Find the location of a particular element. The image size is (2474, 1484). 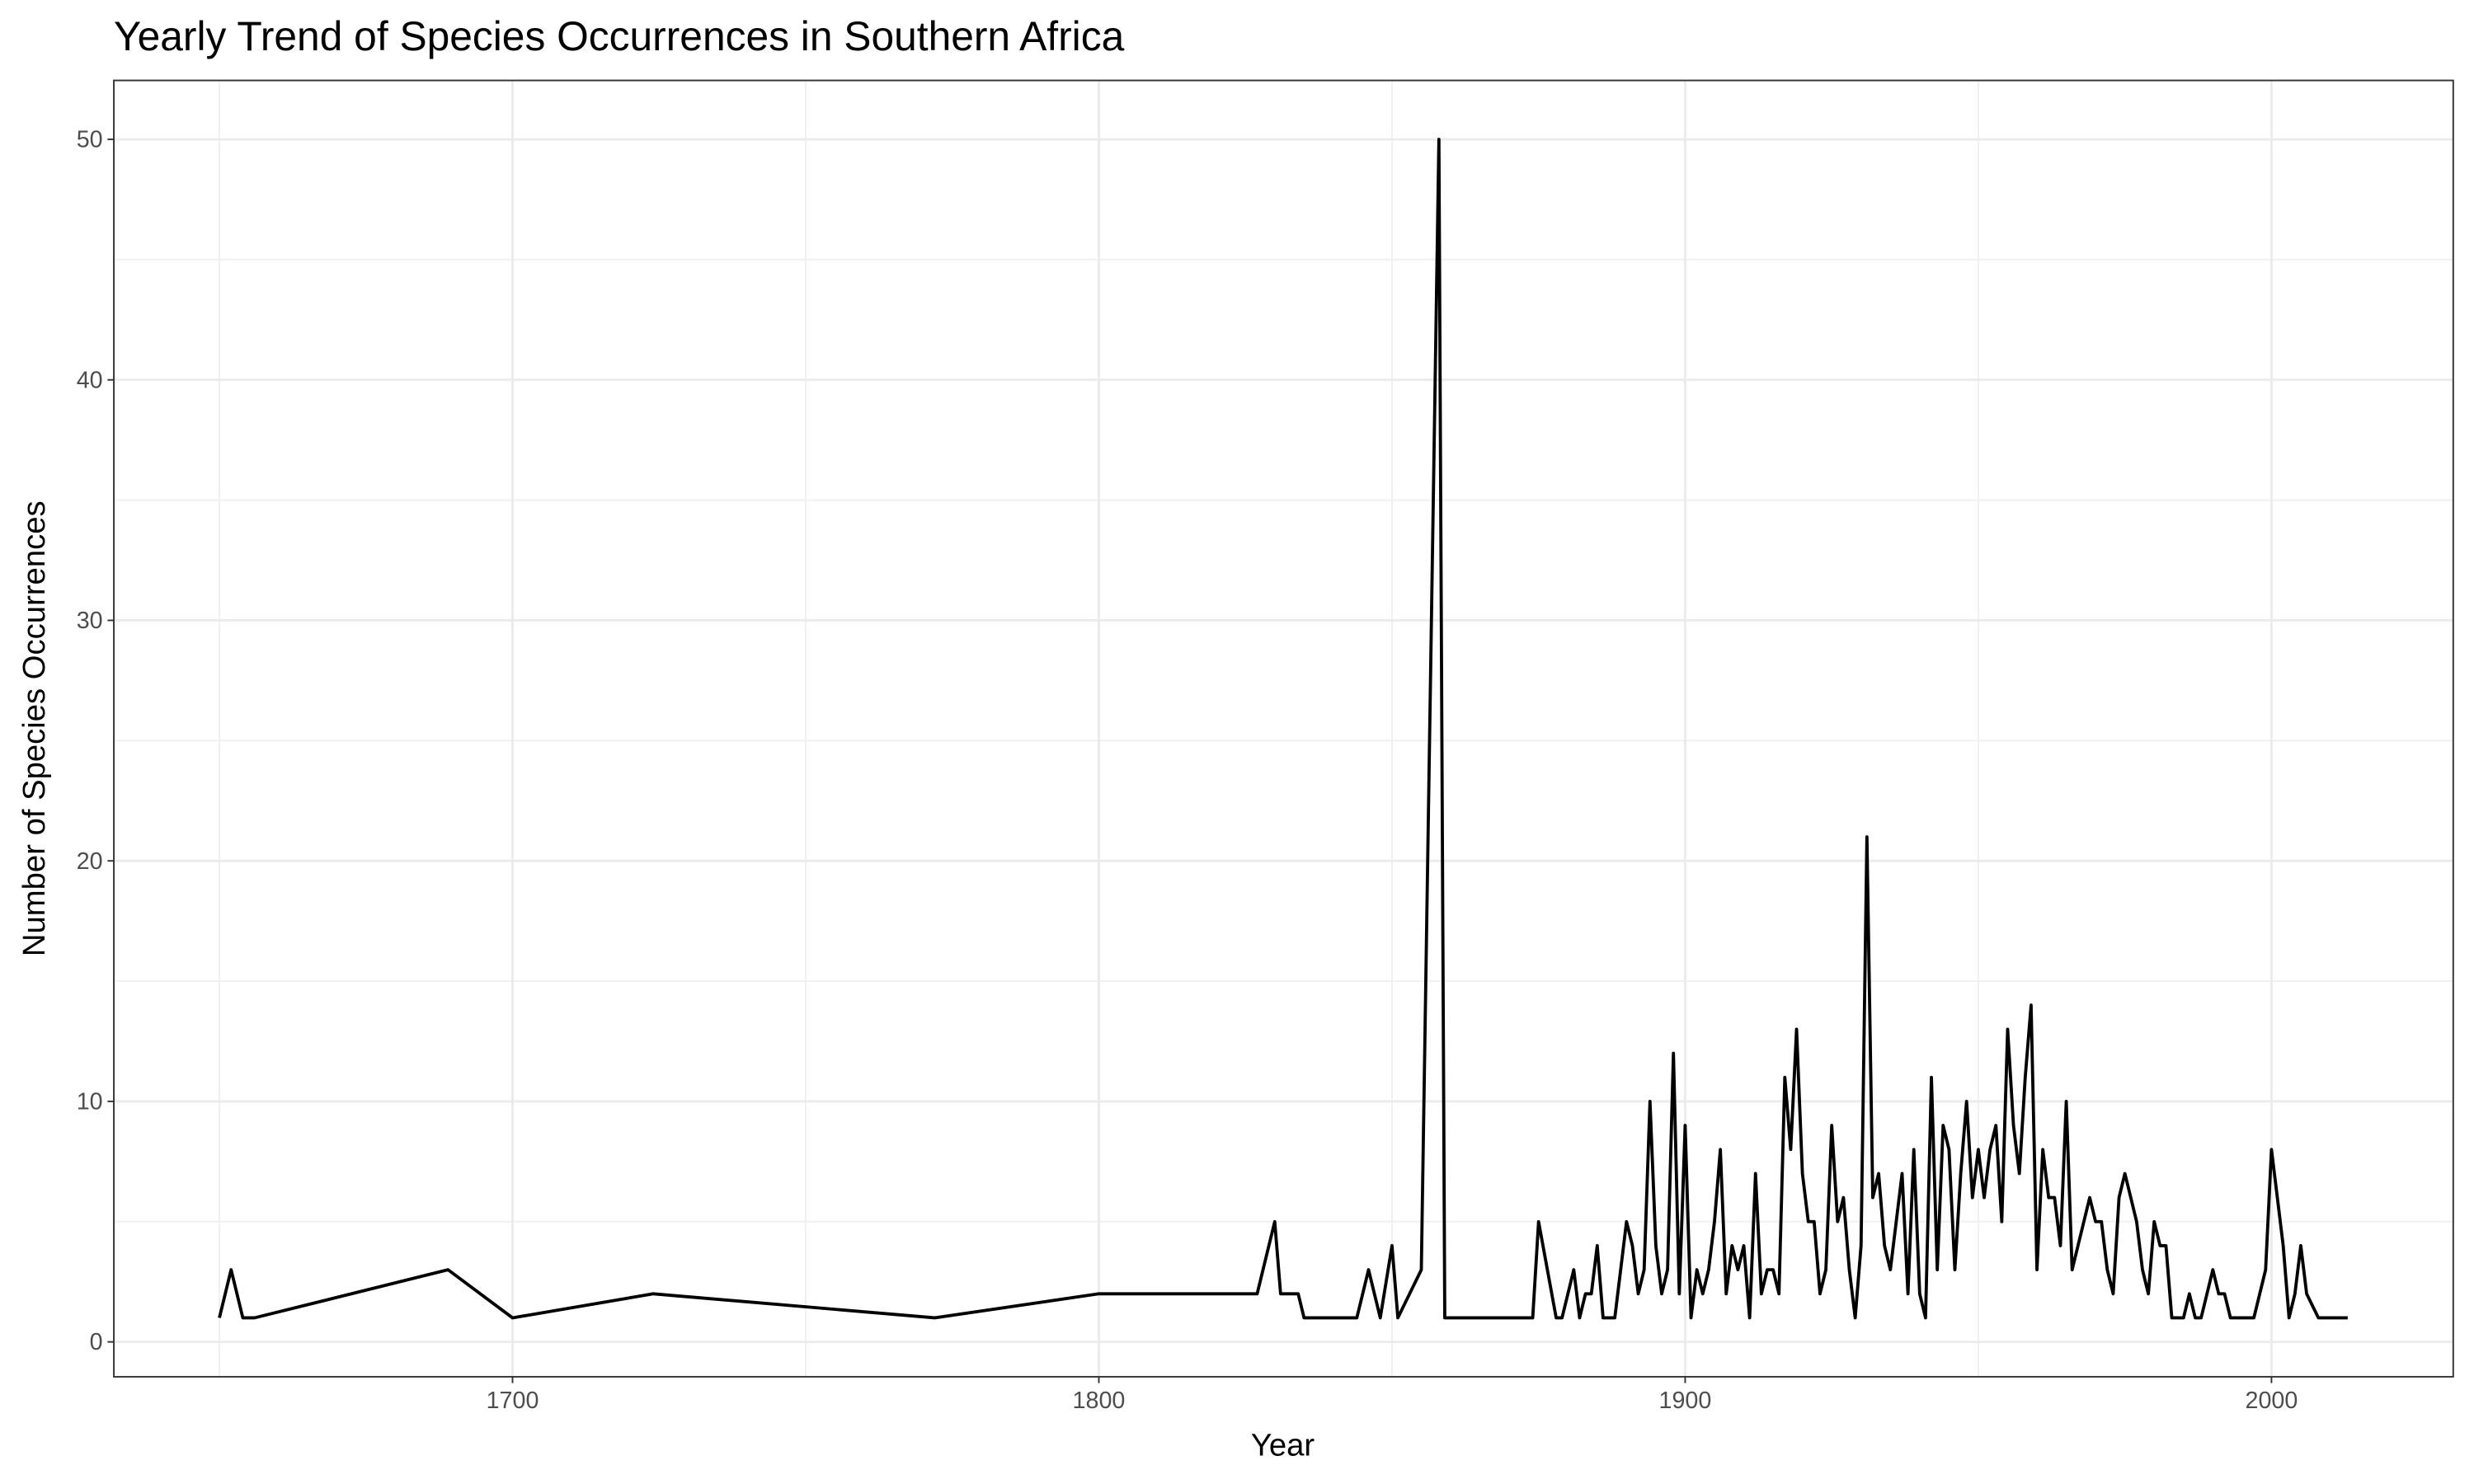

y-tick-label: 30 is located at coordinates (90, 621).